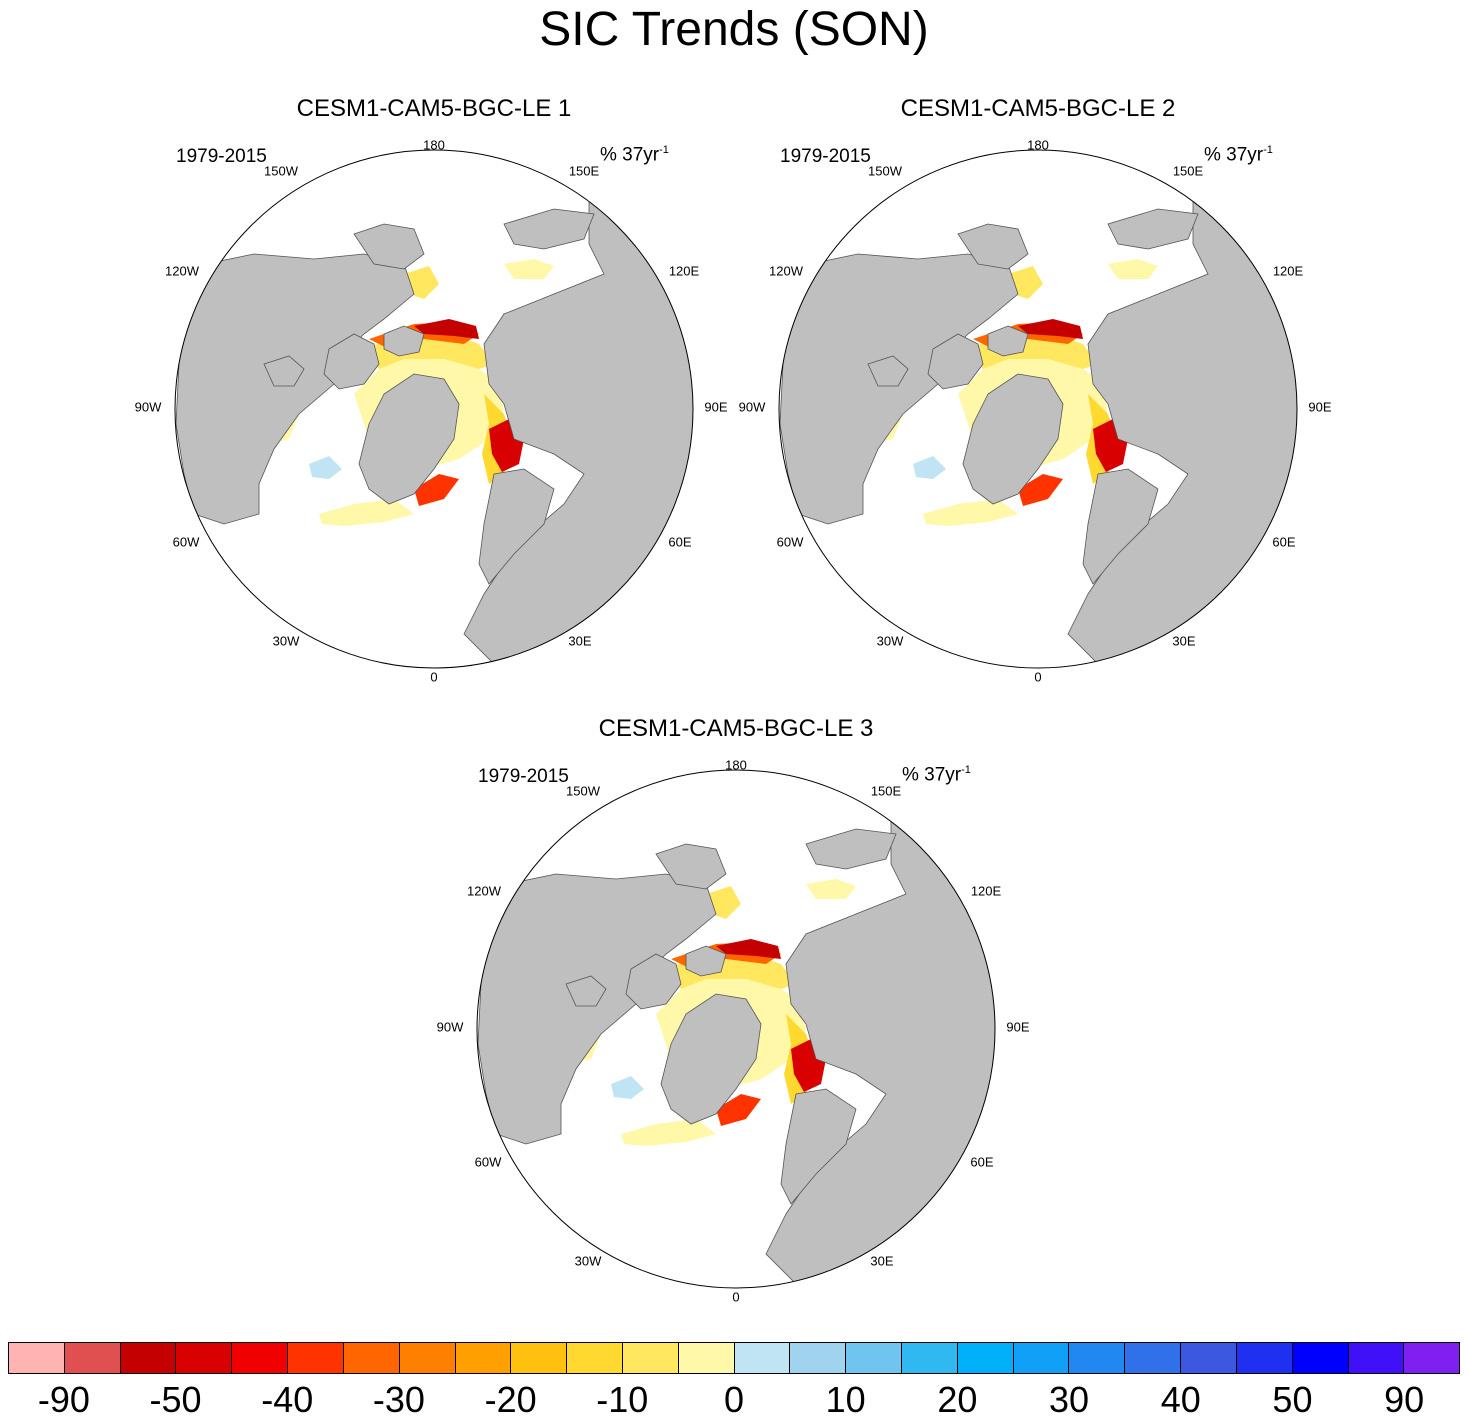 Image resolution: width=1468 pixels, height=1423 pixels. What do you see at coordinates (845, 1399) in the screenshot?
I see `colorbar-tick-label: 10` at bounding box center [845, 1399].